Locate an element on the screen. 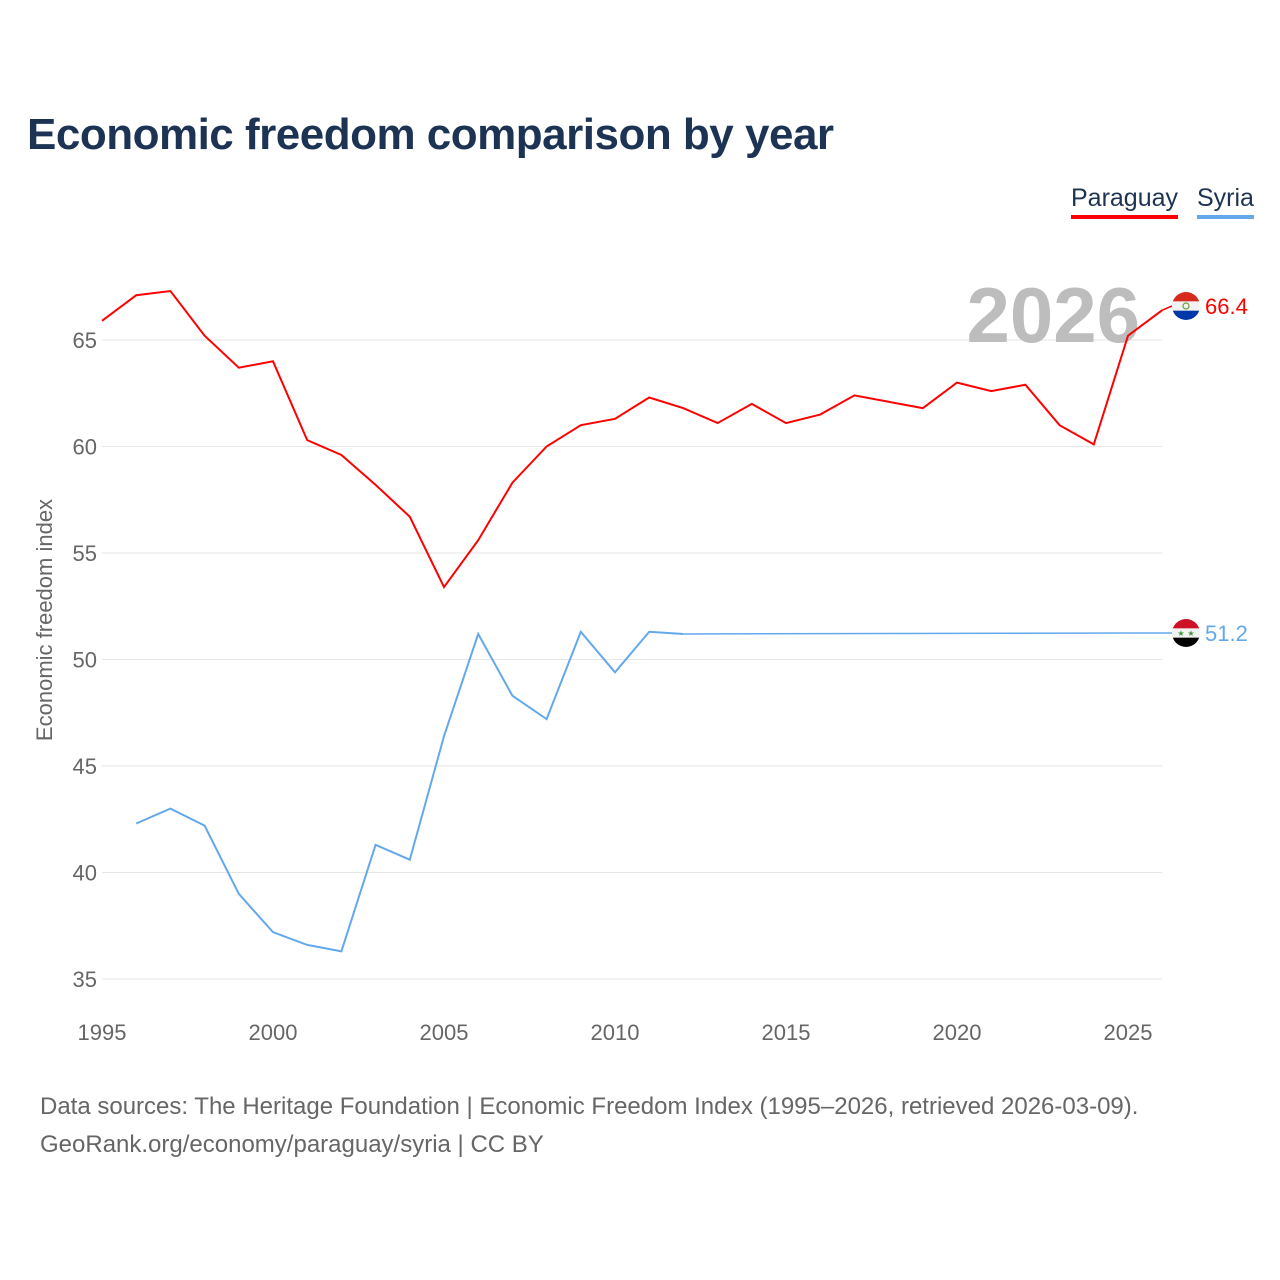 Image resolution: width=1280 pixels, height=1280 pixels. end-value-label: 66.4 is located at coordinates (1226, 306).